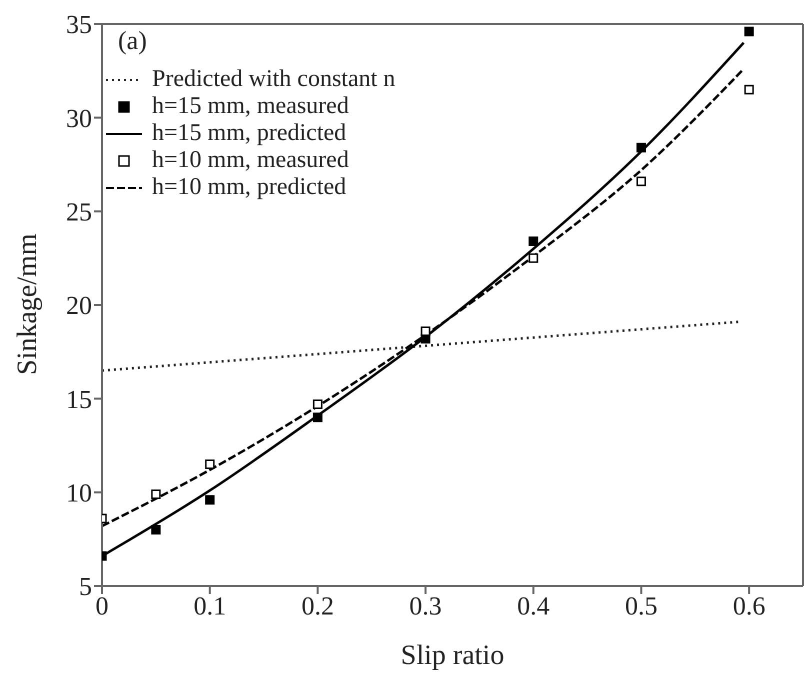 The width and height of the screenshot is (809, 681). What do you see at coordinates (79, 212) in the screenshot?
I see `y-tick-label: 25` at bounding box center [79, 212].